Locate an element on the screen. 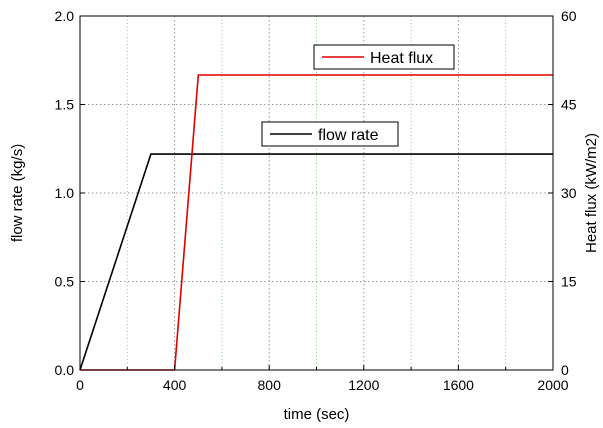  y-axis-right-label: Heat flux (kW/m2) is located at coordinates (591, 193).